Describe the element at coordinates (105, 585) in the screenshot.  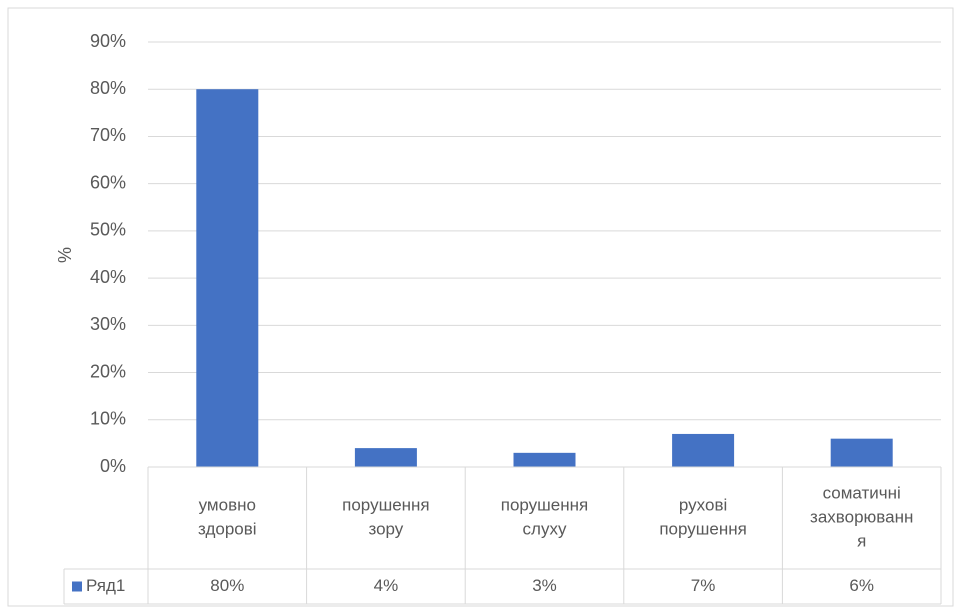
I see `legend-label: Ряд1` at that location.